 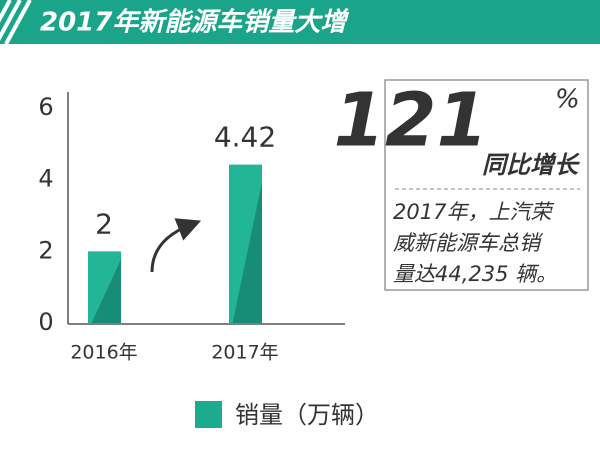 I want to click on header-band, so click(x=300, y=22).